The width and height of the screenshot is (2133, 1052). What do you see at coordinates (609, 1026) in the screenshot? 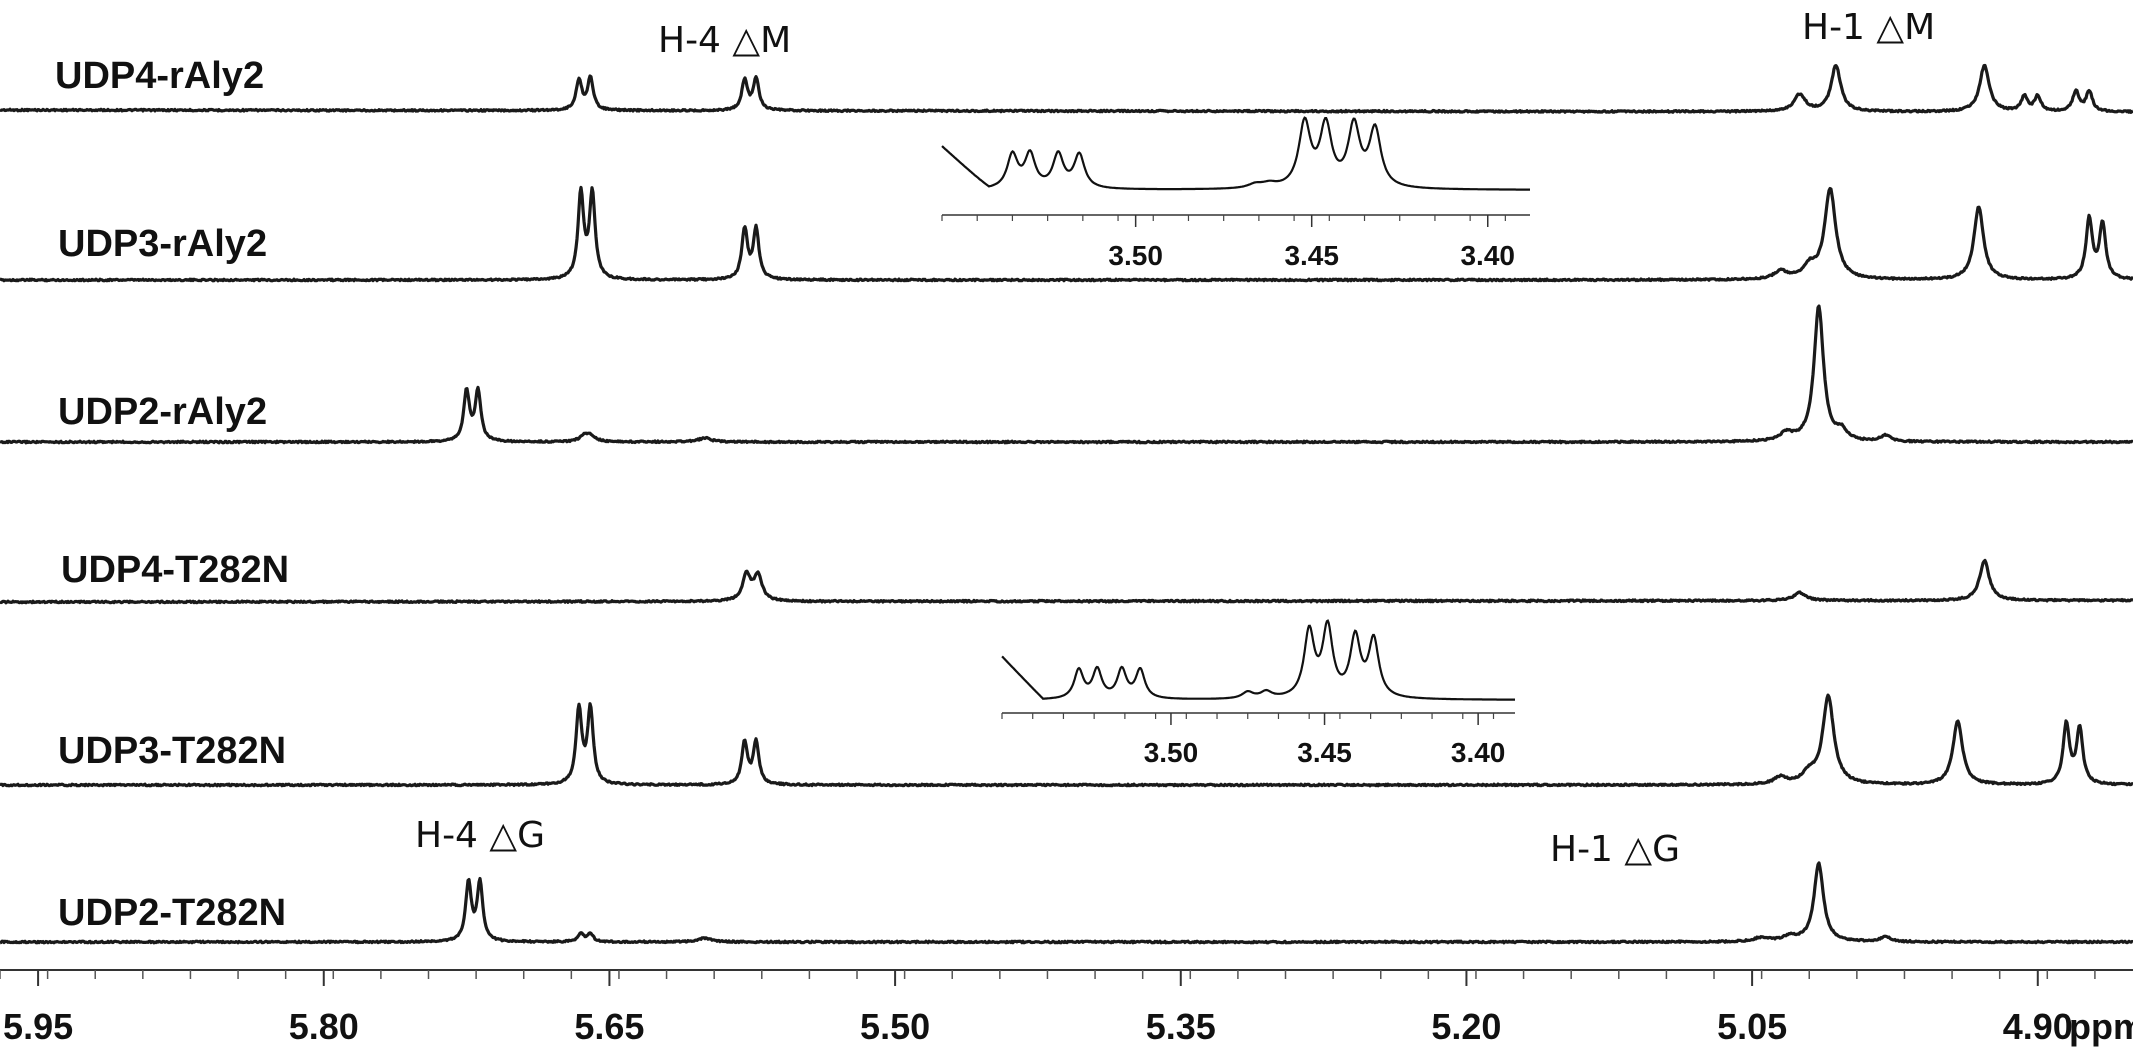
I see `x-tick-label: 5.65` at bounding box center [609, 1026].